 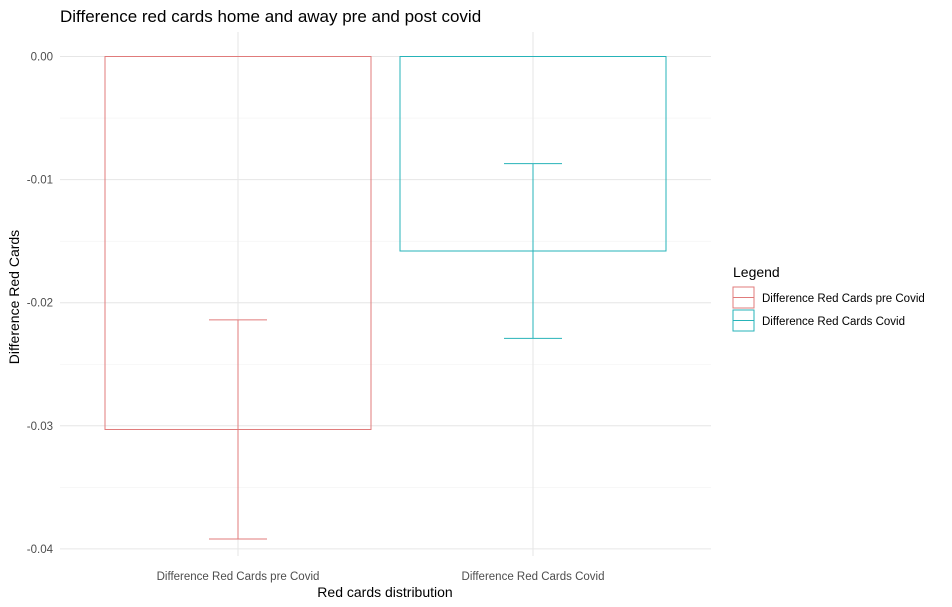 I want to click on legend-title: Legend, so click(x=756, y=272).